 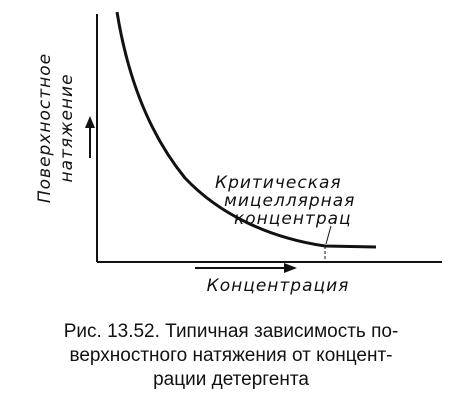 I want to click on y-axis-label: Поверхностное, so click(x=45, y=128).